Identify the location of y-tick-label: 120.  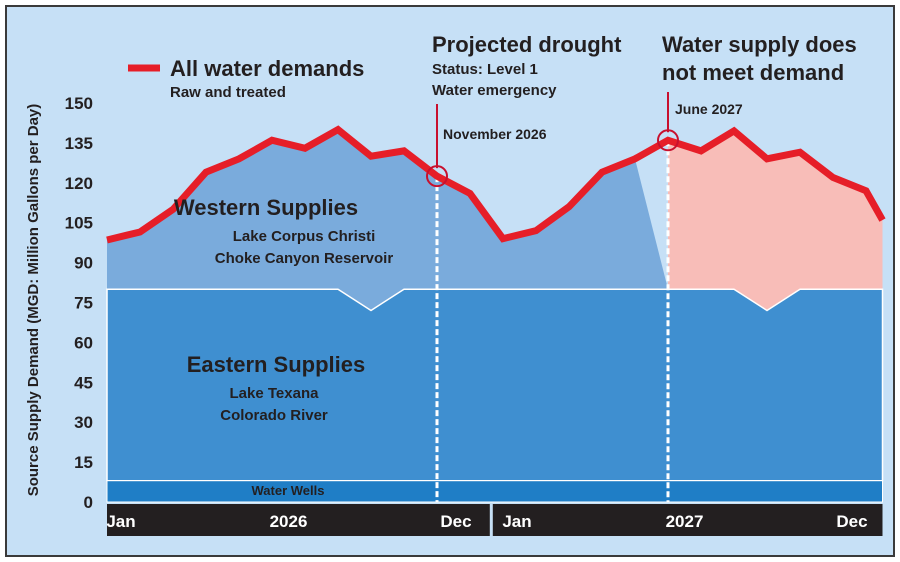
(79, 183).